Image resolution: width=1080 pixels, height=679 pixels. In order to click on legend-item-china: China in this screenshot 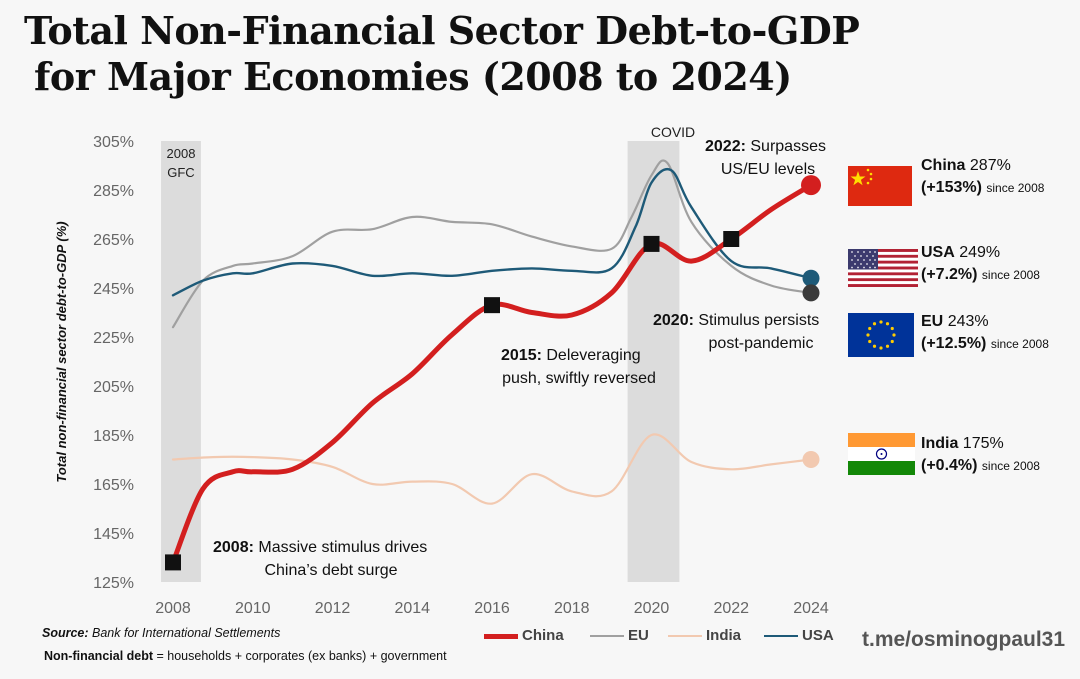, I will do `click(524, 635)`.